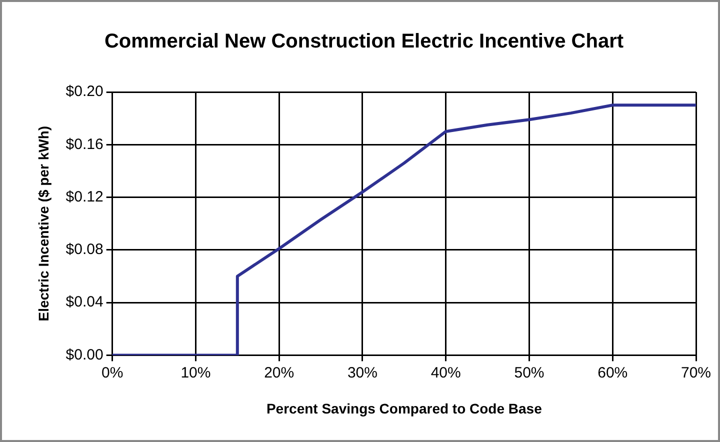 This screenshot has width=720, height=442. What do you see at coordinates (364, 41) in the screenshot?
I see `chart-title: Commercial New Construction Electric Incentive Chart` at bounding box center [364, 41].